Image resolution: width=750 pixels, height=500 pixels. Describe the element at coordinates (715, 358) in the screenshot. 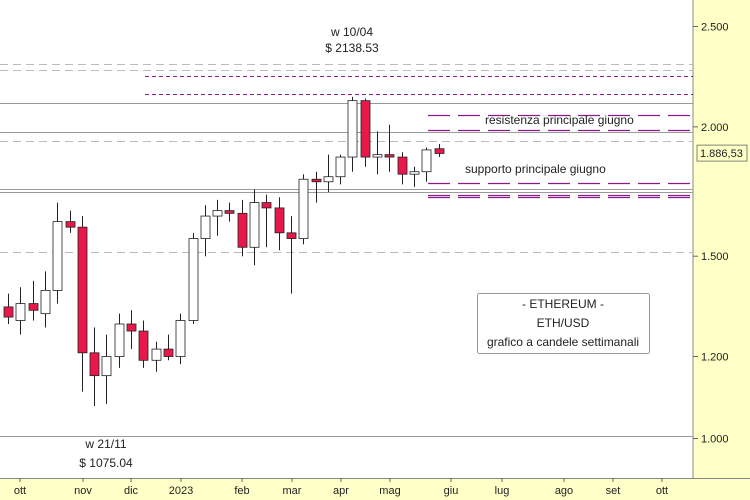

I see `y-tick-label: 1.200` at that location.